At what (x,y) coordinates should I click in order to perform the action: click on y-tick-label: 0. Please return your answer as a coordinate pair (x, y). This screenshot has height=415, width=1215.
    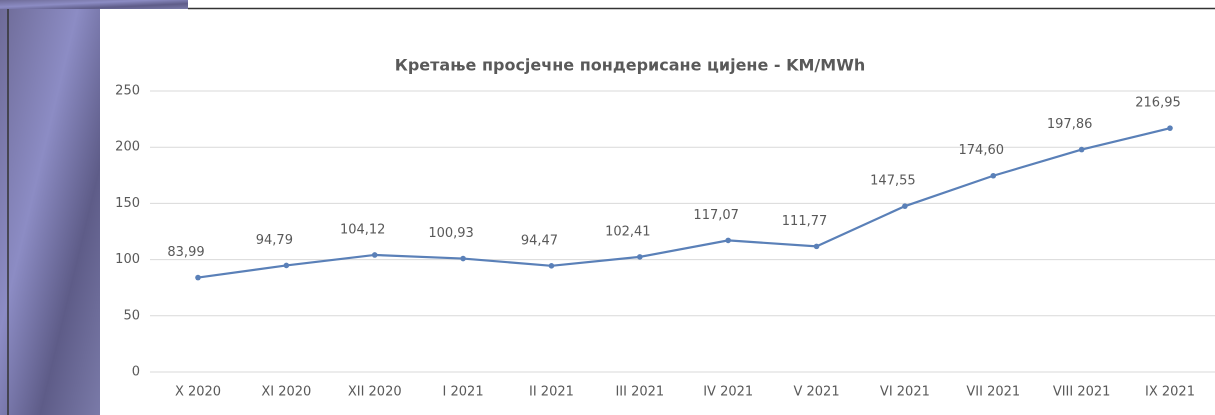
    Looking at the image, I should click on (136, 372).